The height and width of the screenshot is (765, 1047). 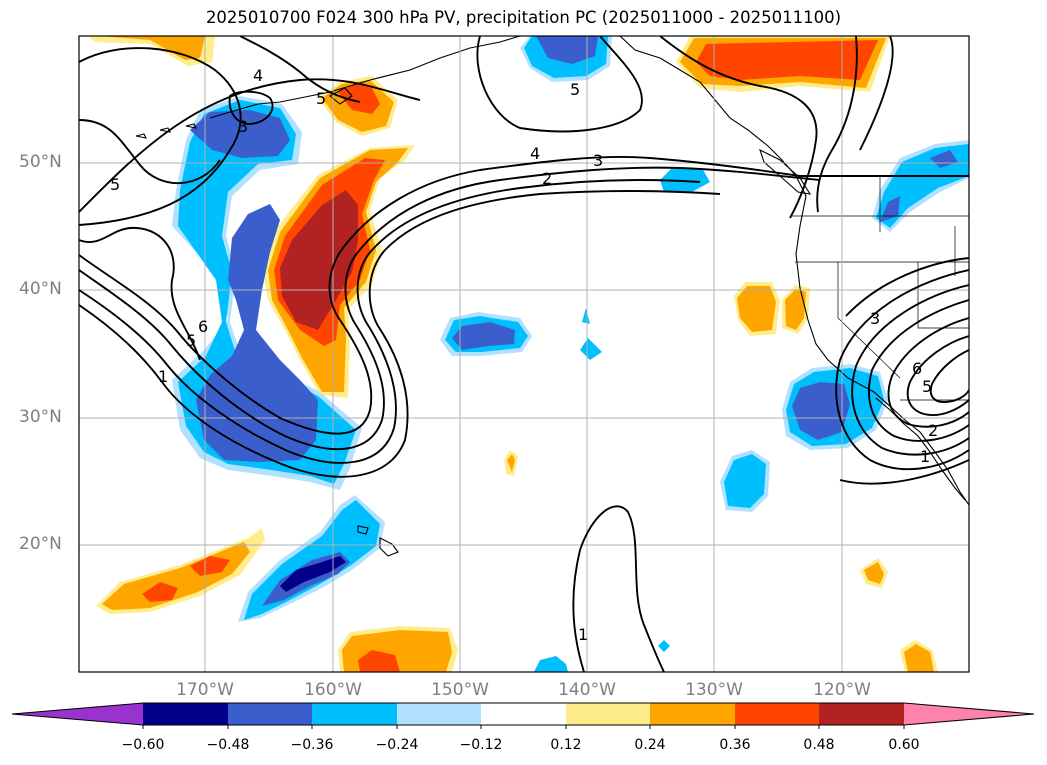 What do you see at coordinates (40, 417) in the screenshot?
I see `lat-label: 30°N` at bounding box center [40, 417].